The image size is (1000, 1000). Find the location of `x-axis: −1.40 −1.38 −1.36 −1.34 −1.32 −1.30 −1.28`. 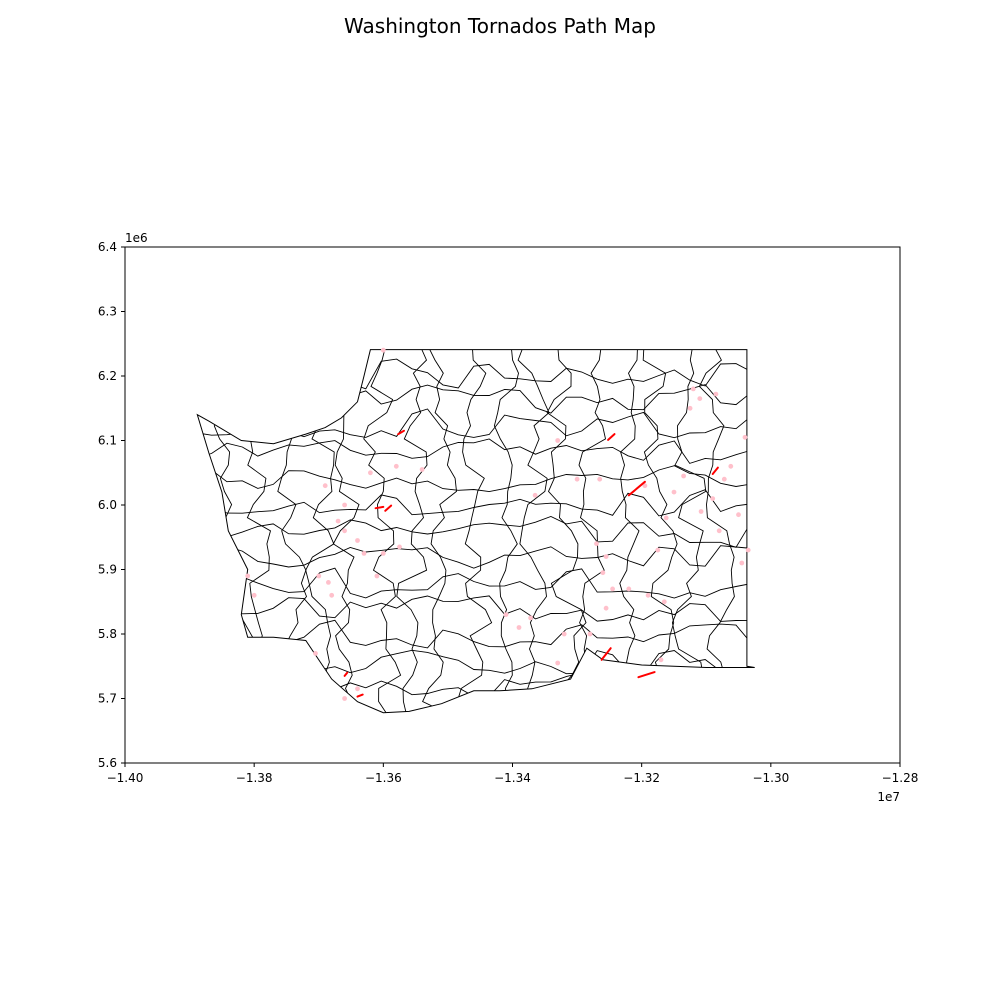

x-axis: −1.40 −1.38 −1.36 −1.34 −1.32 −1.30 −1.28 is located at coordinates (513, 774).